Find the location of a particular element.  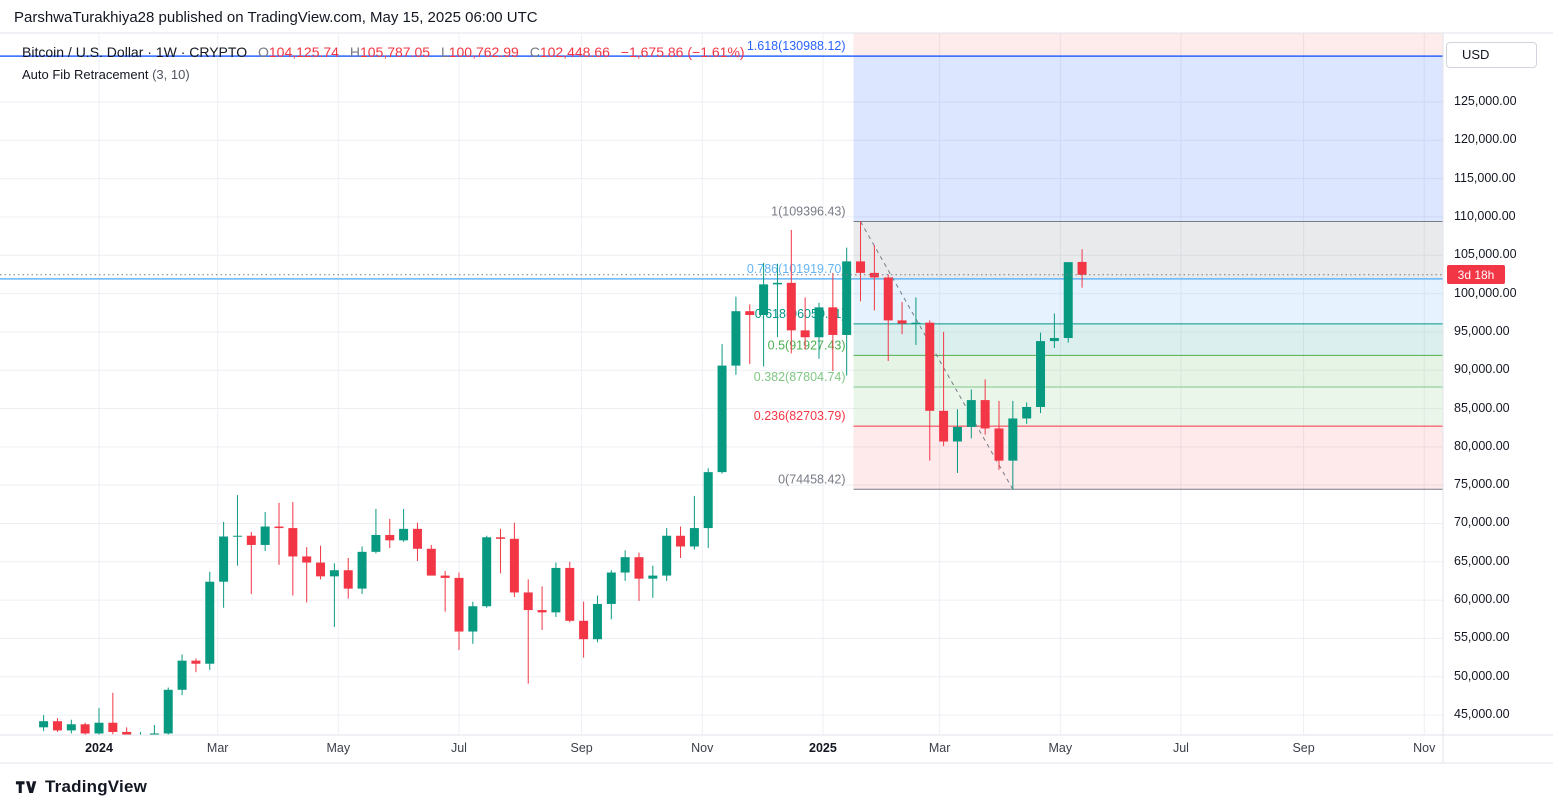

price-axis-label: 80,000.00 is located at coordinates (1482, 445).